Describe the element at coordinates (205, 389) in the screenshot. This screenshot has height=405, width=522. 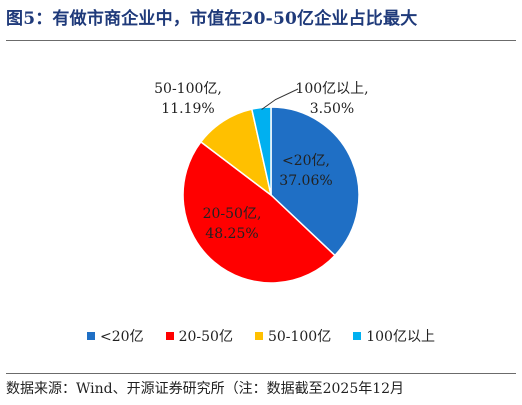
I see `source-note: 数据来源：Wind、开源证券研究所（注：数据截至2025年12月` at that location.